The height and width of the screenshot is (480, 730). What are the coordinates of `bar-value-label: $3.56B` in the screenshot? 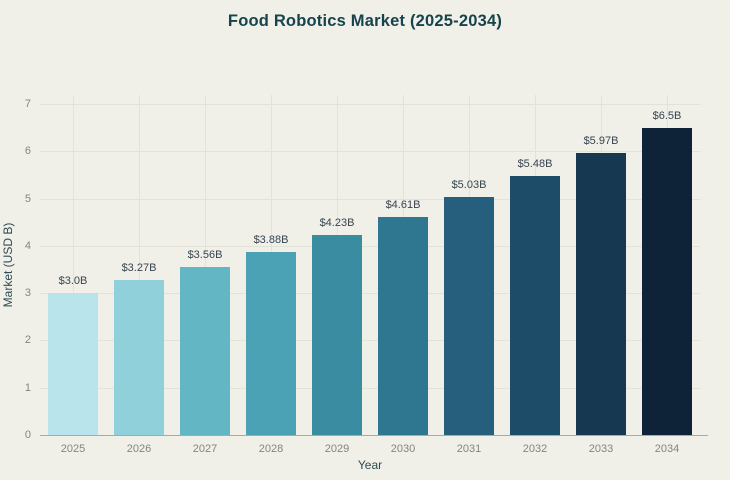 It's located at (205, 254).